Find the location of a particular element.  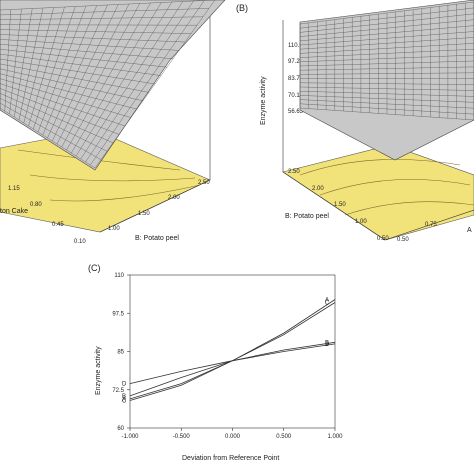

panel-b-y-tick-2: 0.50 is located at coordinates (403, 240).